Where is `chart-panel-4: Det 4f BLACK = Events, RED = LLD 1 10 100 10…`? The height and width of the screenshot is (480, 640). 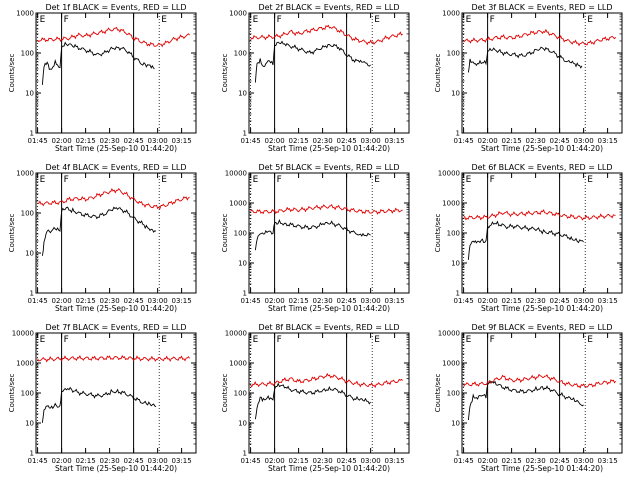 chart-panel-4: Det 4f BLACK = Events, RED = LLD 1 10 100 10… is located at coordinates (102, 238).